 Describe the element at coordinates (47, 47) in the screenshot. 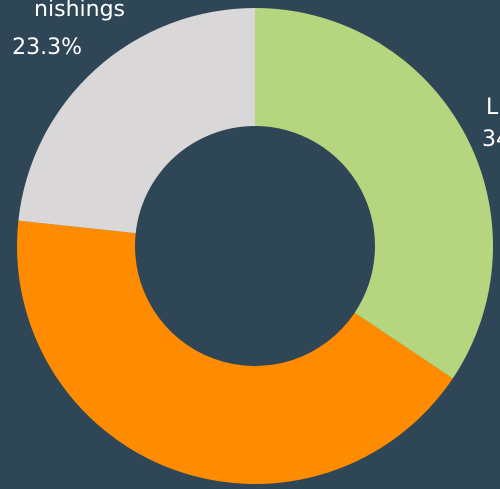

I see `slice-value-label: 23.3%` at that location.